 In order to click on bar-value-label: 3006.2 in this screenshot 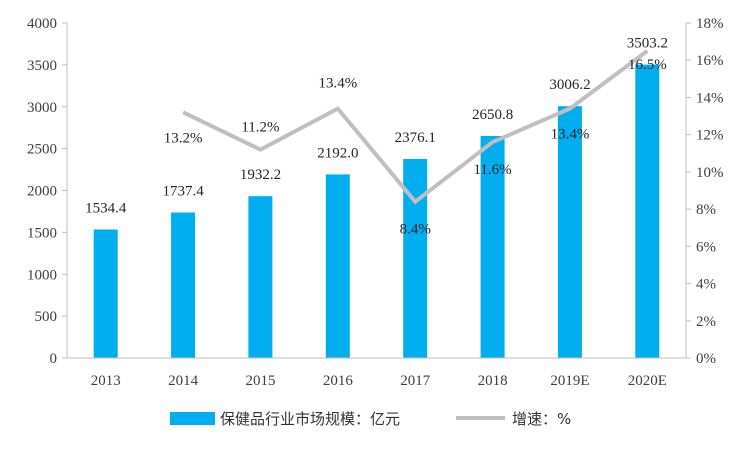, I will do `click(569, 85)`.